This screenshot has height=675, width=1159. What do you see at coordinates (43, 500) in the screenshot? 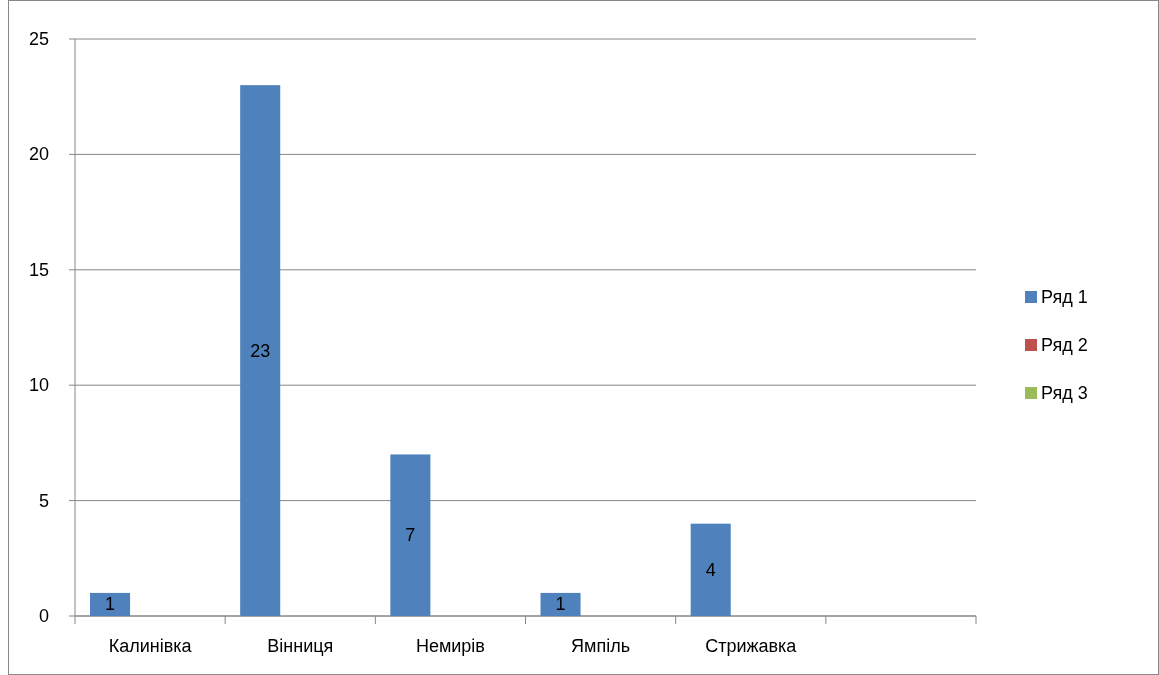
I see `y-tick-label: 5` at bounding box center [43, 500].